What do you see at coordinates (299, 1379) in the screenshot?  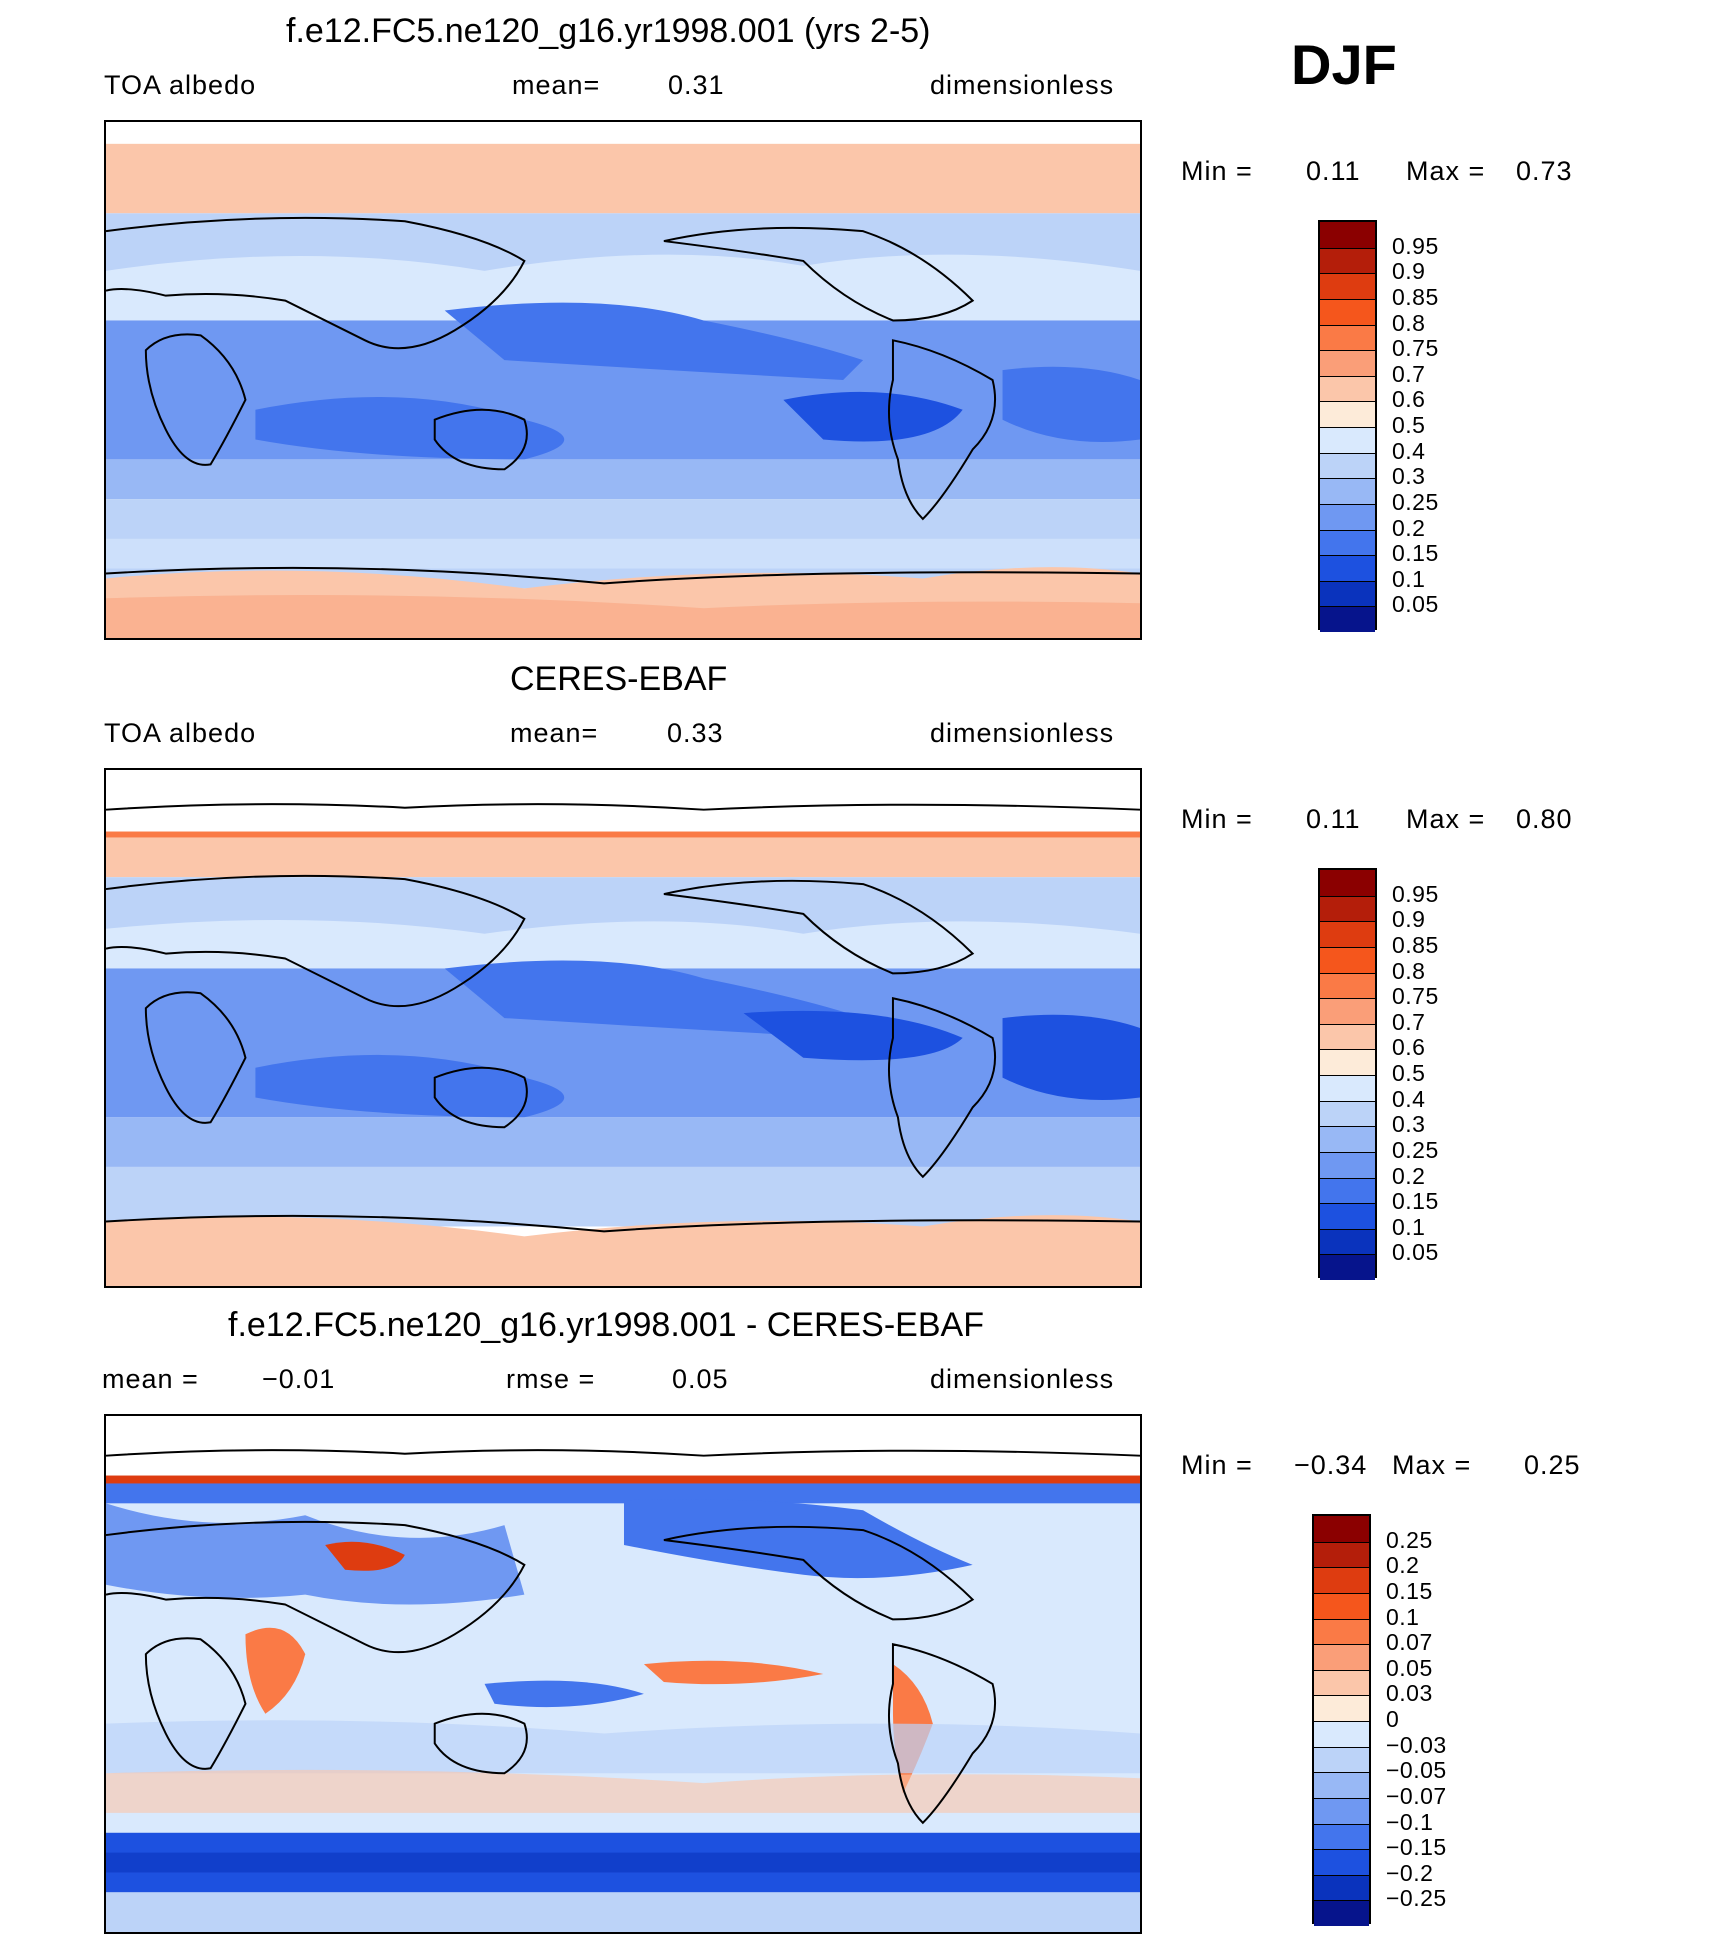 I see `panel-3-mean-value: −0.01` at bounding box center [299, 1379].